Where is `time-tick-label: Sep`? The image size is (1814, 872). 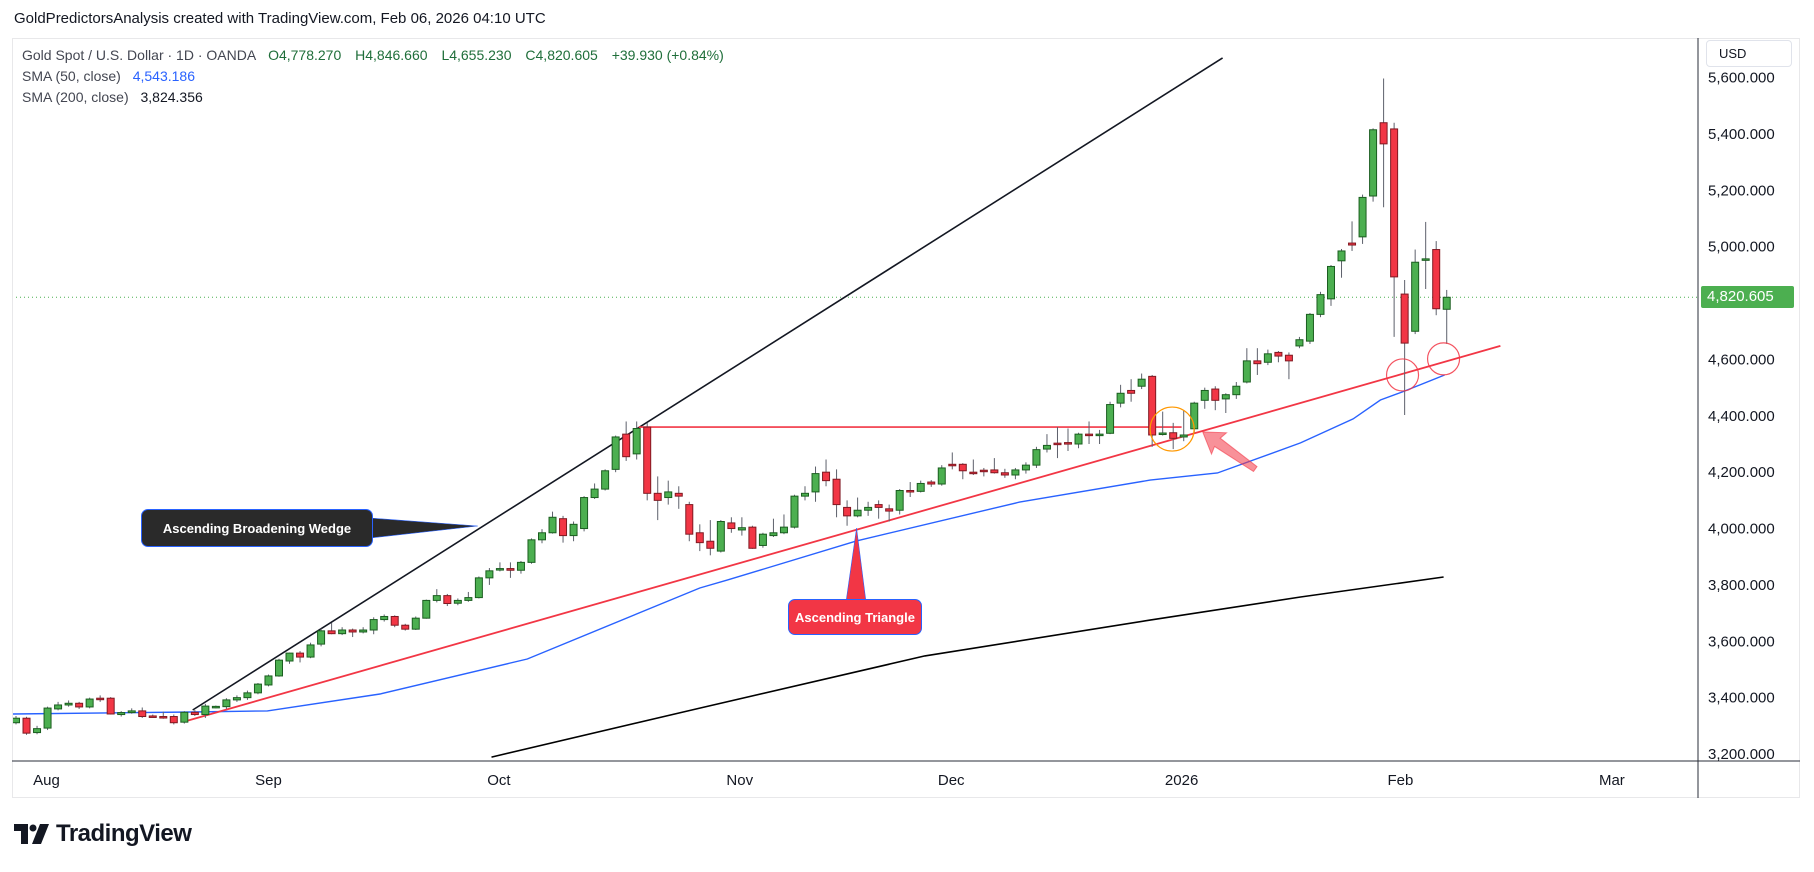
time-tick-label: Sep is located at coordinates (268, 780).